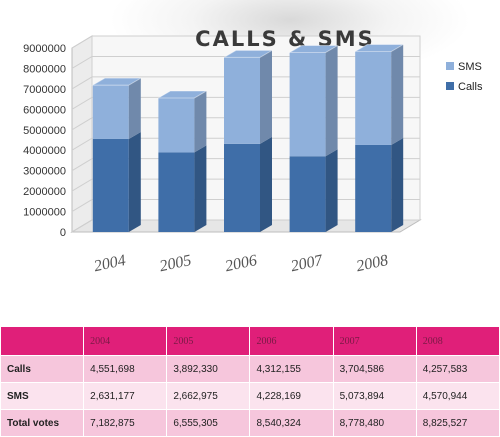  I want to click on legend-label-sms: SMS, so click(470, 67).